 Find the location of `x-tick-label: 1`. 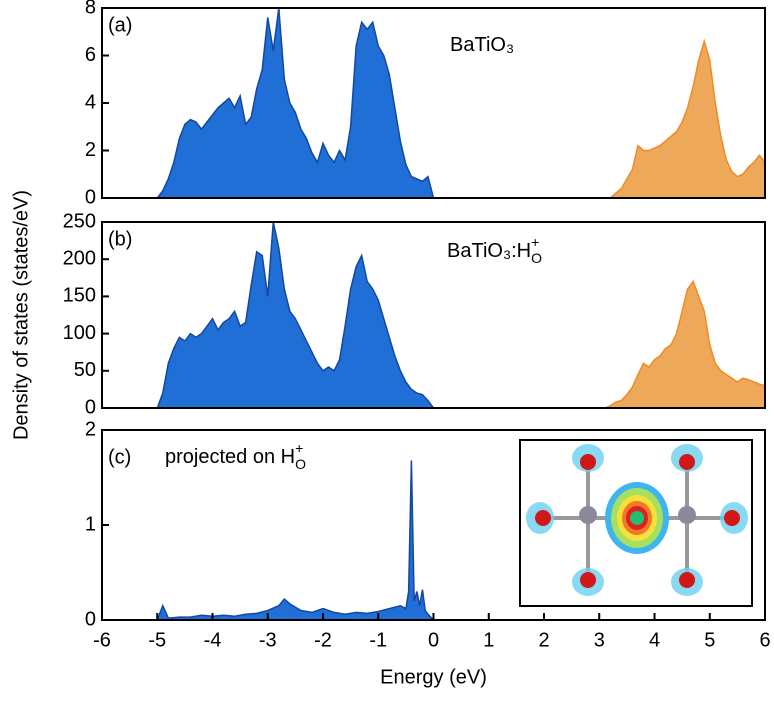

x-tick-label: 1 is located at coordinates (488, 640).